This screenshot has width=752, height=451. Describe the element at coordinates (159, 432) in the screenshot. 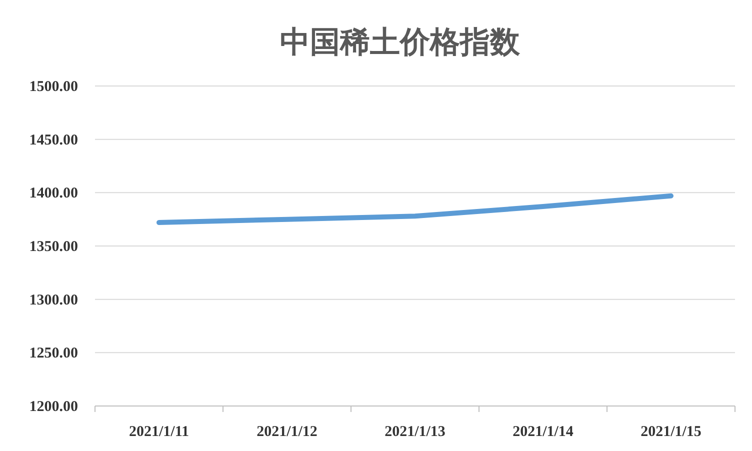

I see `x-tick-label: 2021/1/11` at that location.